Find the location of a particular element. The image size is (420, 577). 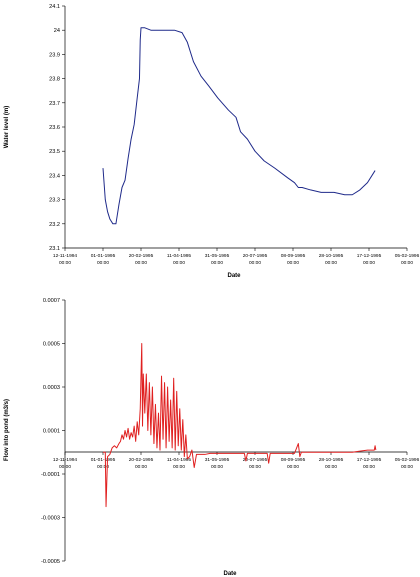

y-tick-label: -0.0005 is located at coordinates (50, 562).